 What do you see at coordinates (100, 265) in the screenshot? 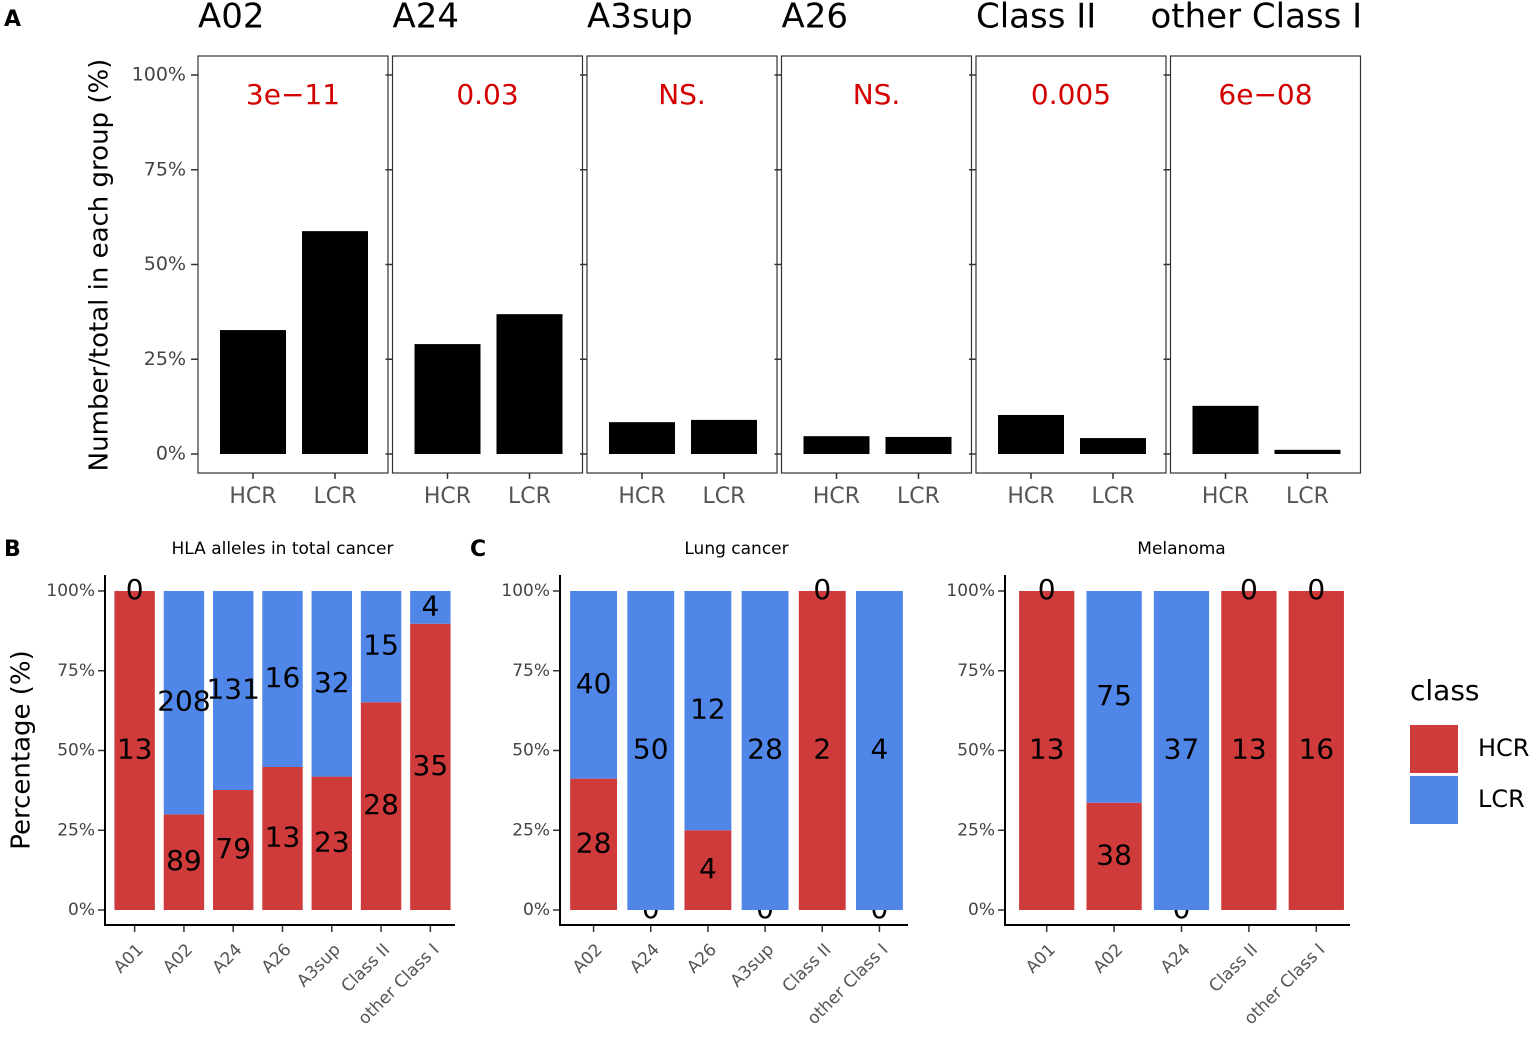
I see `y-axis-label: Number/total in each group (%)` at bounding box center [100, 265].